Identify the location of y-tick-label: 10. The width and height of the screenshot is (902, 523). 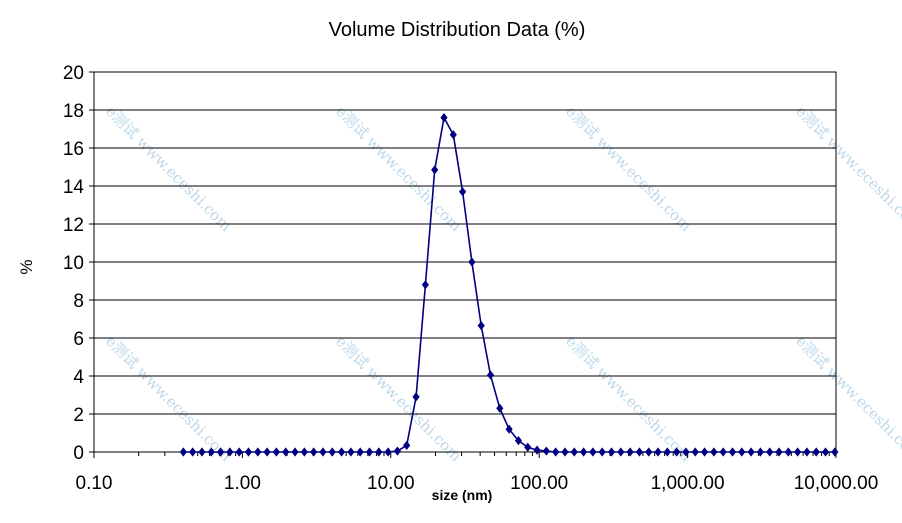
(73, 263).